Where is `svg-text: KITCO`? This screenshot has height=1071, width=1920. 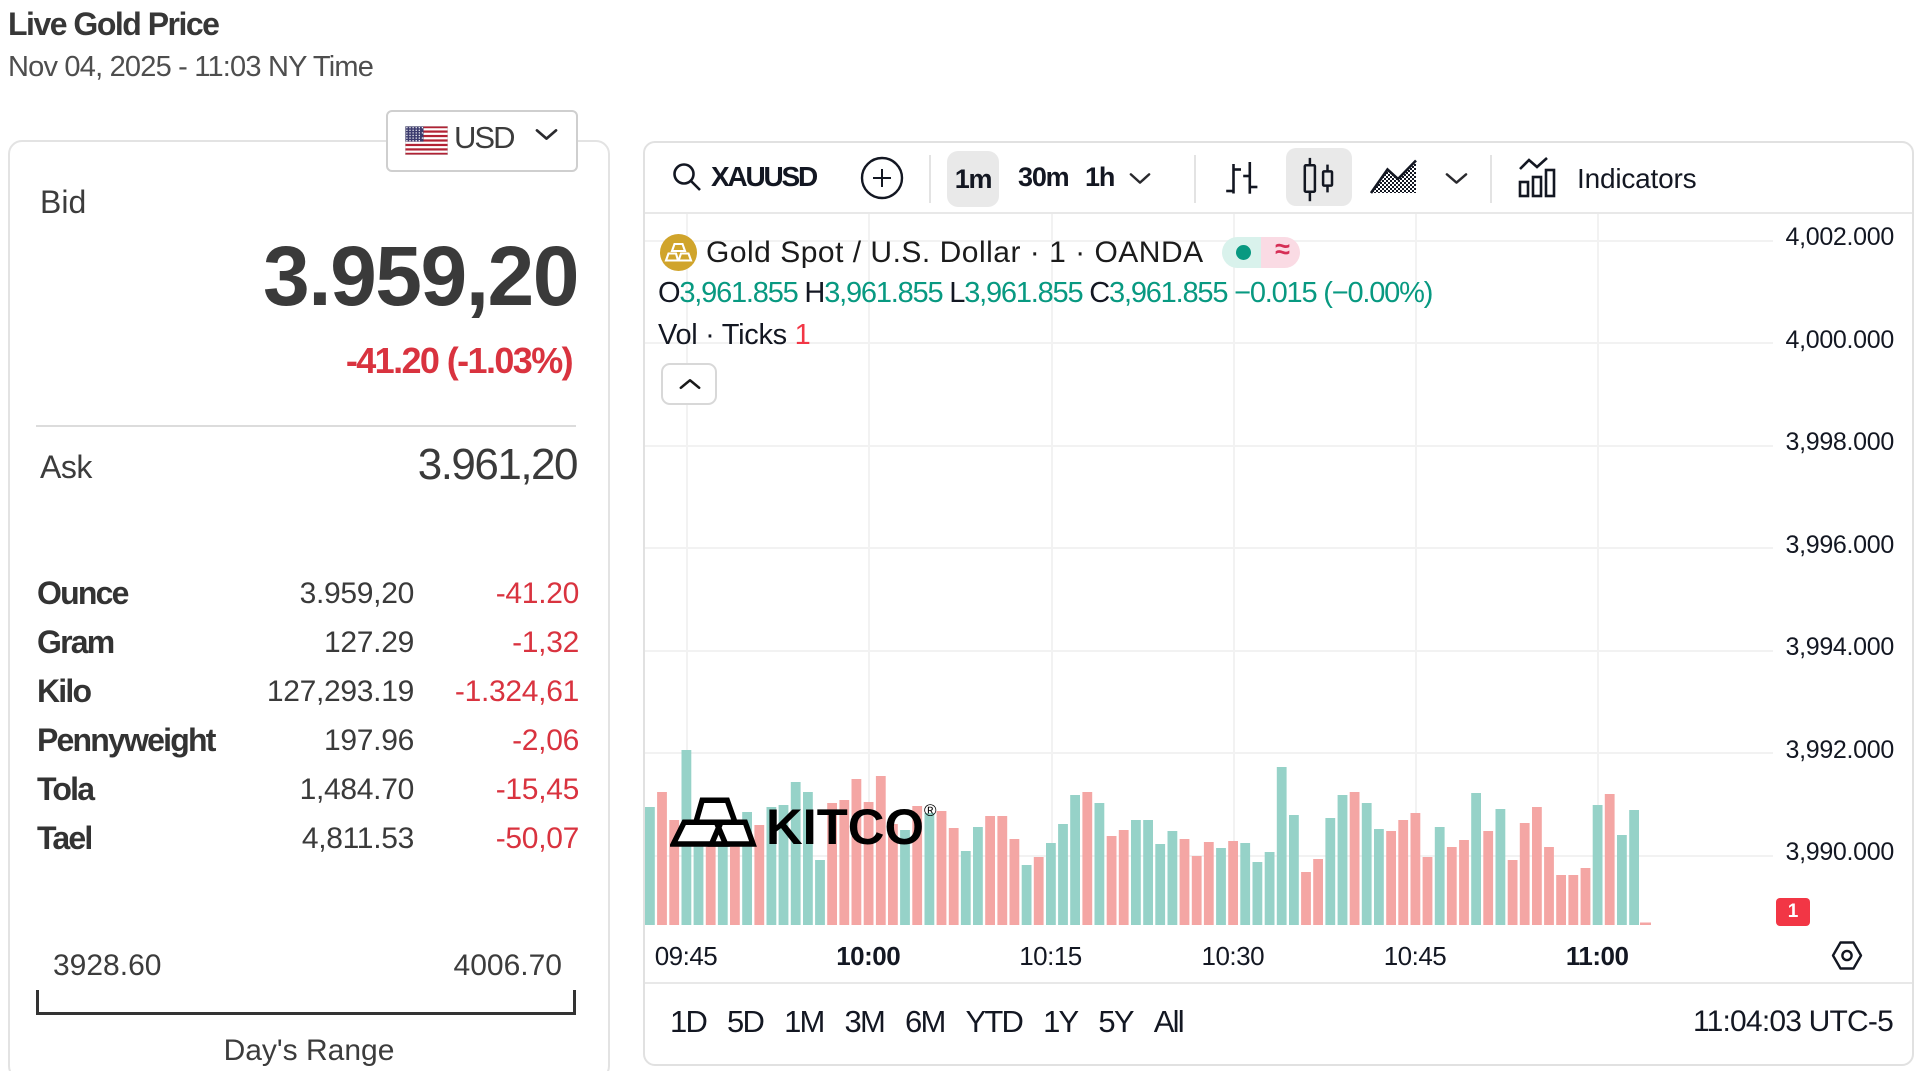
svg-text: KITCO is located at coordinates (845, 826).